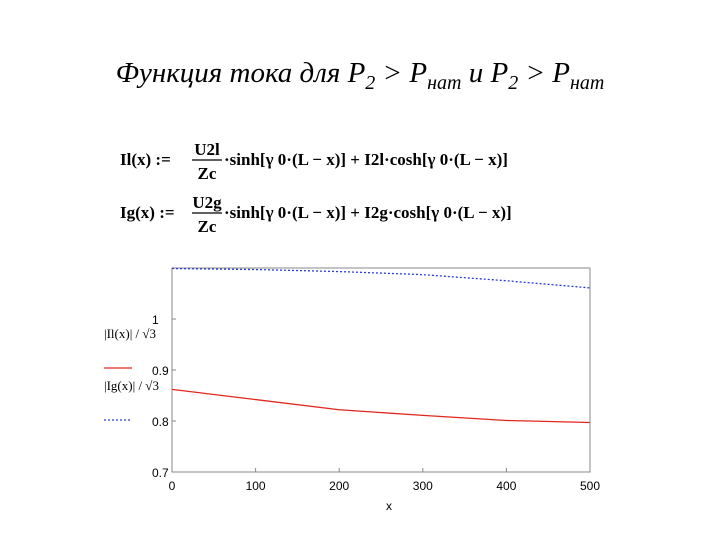 Image resolution: width=720 pixels, height=540 pixels. What do you see at coordinates (145, 159) in the screenshot?
I see `formula-lhs: Il(x) :=` at bounding box center [145, 159].